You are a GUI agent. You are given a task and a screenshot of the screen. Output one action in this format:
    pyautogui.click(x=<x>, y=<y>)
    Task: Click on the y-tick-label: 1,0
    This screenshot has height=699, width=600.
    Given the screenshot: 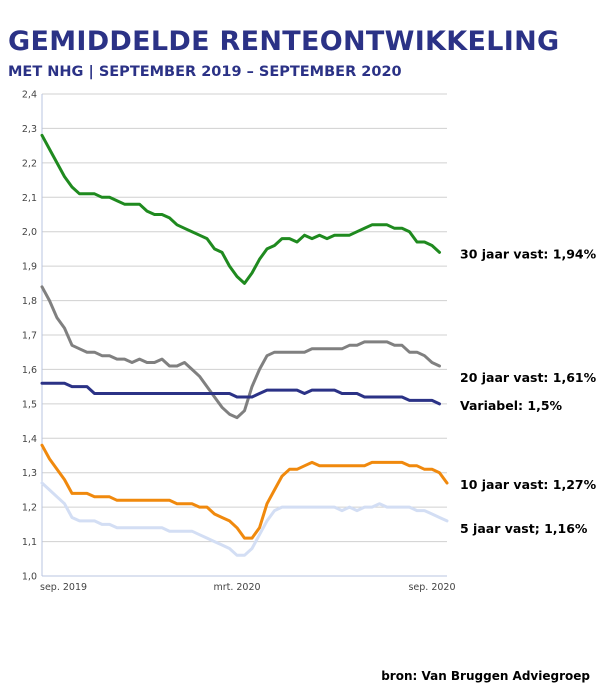 What is the action you would take?
    pyautogui.click(x=29, y=577)
    